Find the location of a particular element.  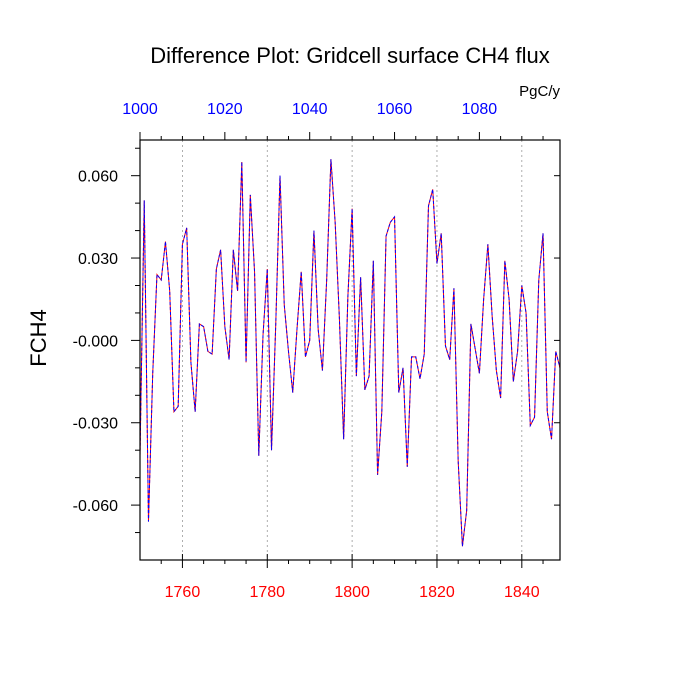

y-tick-label: -0.000 is located at coordinates (95, 341).